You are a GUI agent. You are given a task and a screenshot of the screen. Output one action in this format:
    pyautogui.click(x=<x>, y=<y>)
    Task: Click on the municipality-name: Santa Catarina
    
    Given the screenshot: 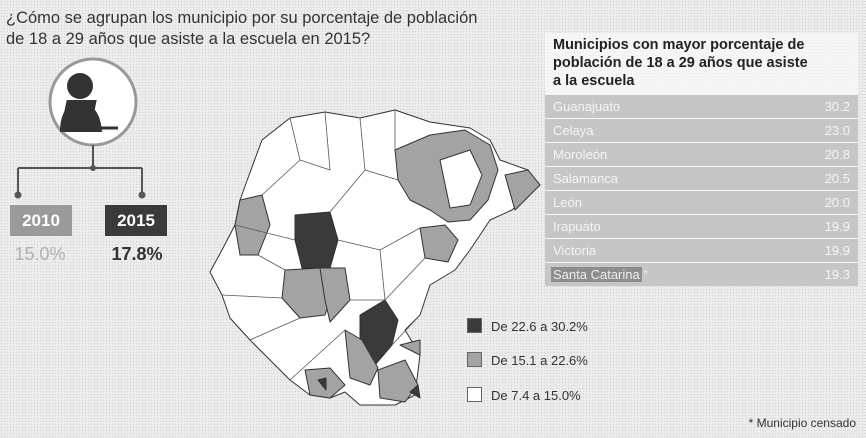 What is the action you would take?
    pyautogui.click(x=596, y=274)
    